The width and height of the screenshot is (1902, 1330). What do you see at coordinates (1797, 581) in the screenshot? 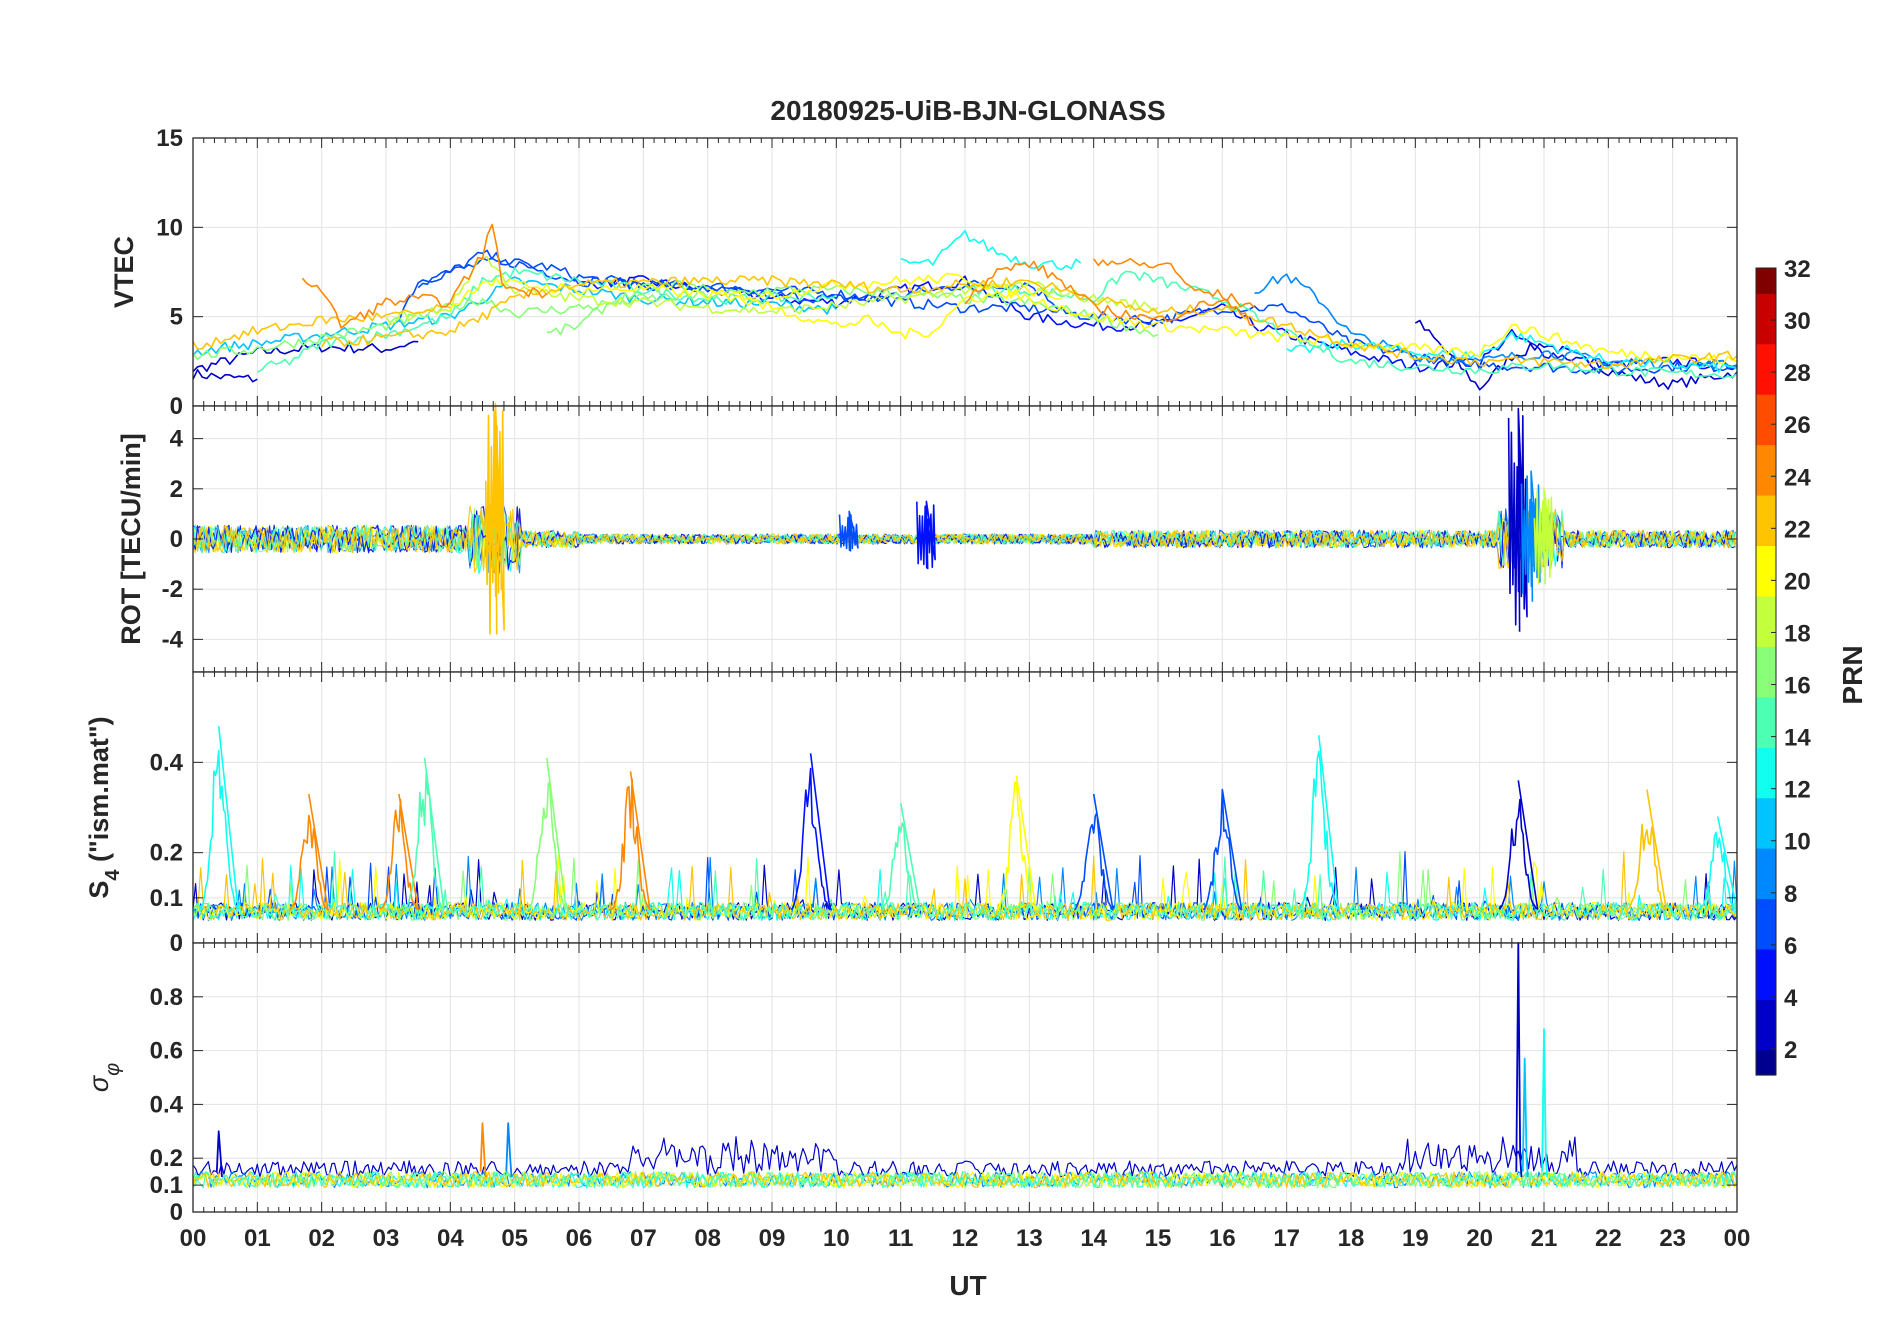
I see `colorbar-tick-label: 20` at bounding box center [1797, 581].